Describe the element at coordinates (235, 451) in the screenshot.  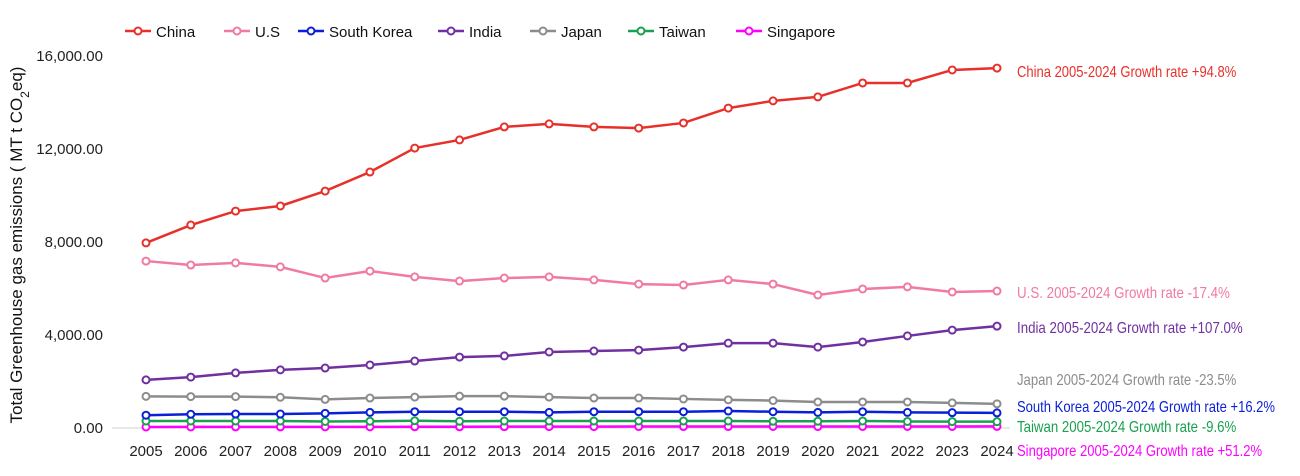
I see `x-tick-label: 2007` at that location.